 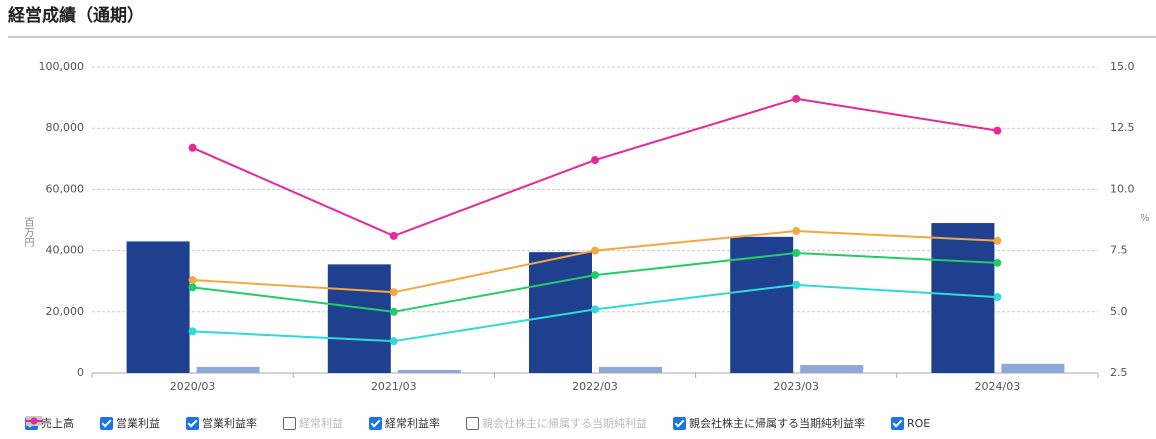 What do you see at coordinates (1119, 311) in the screenshot?
I see `y2-tick-label: 5.0` at bounding box center [1119, 311].